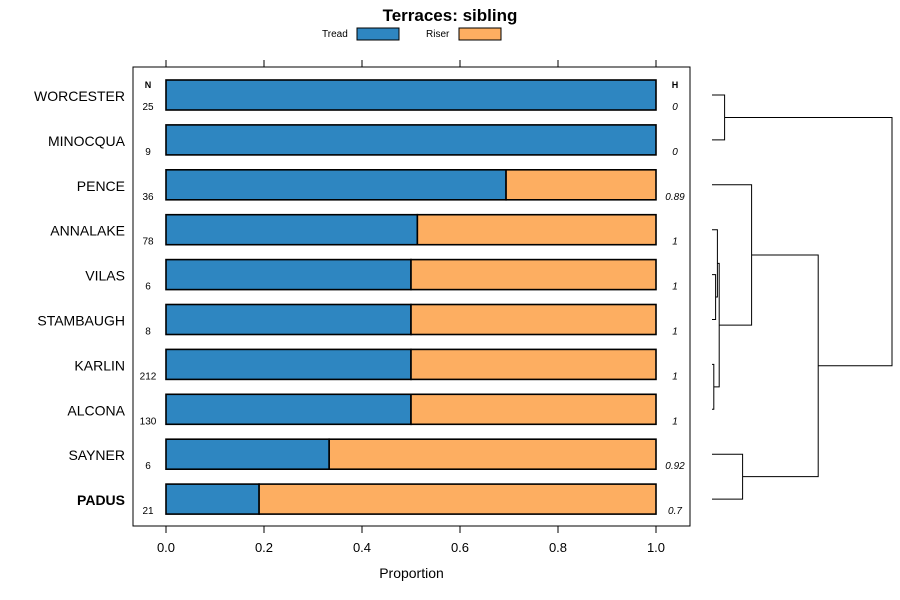 Image resolution: width=900 pixels, height=600 pixels. I want to click on category-label: KARLIN, so click(99, 365).